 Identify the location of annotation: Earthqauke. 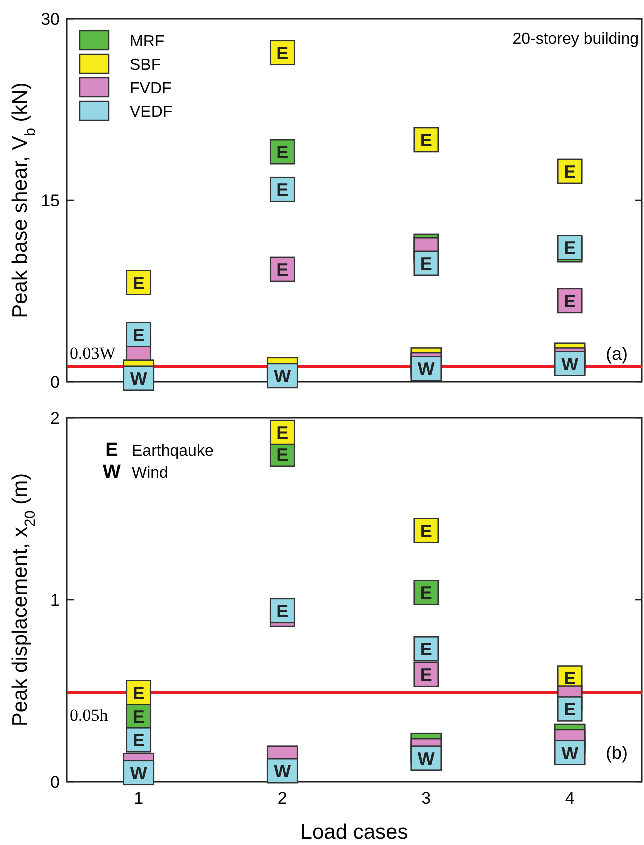
(173, 451).